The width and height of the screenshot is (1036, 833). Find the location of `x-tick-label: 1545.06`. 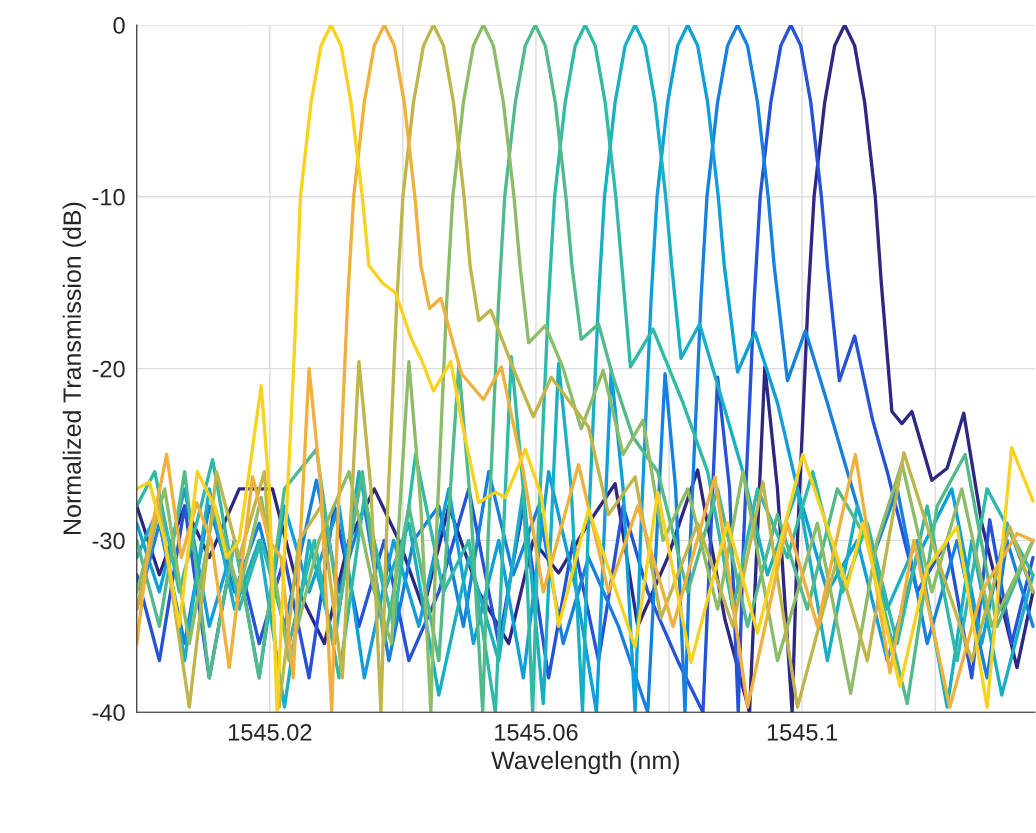

x-tick-label: 1545.06 is located at coordinates (536, 732).